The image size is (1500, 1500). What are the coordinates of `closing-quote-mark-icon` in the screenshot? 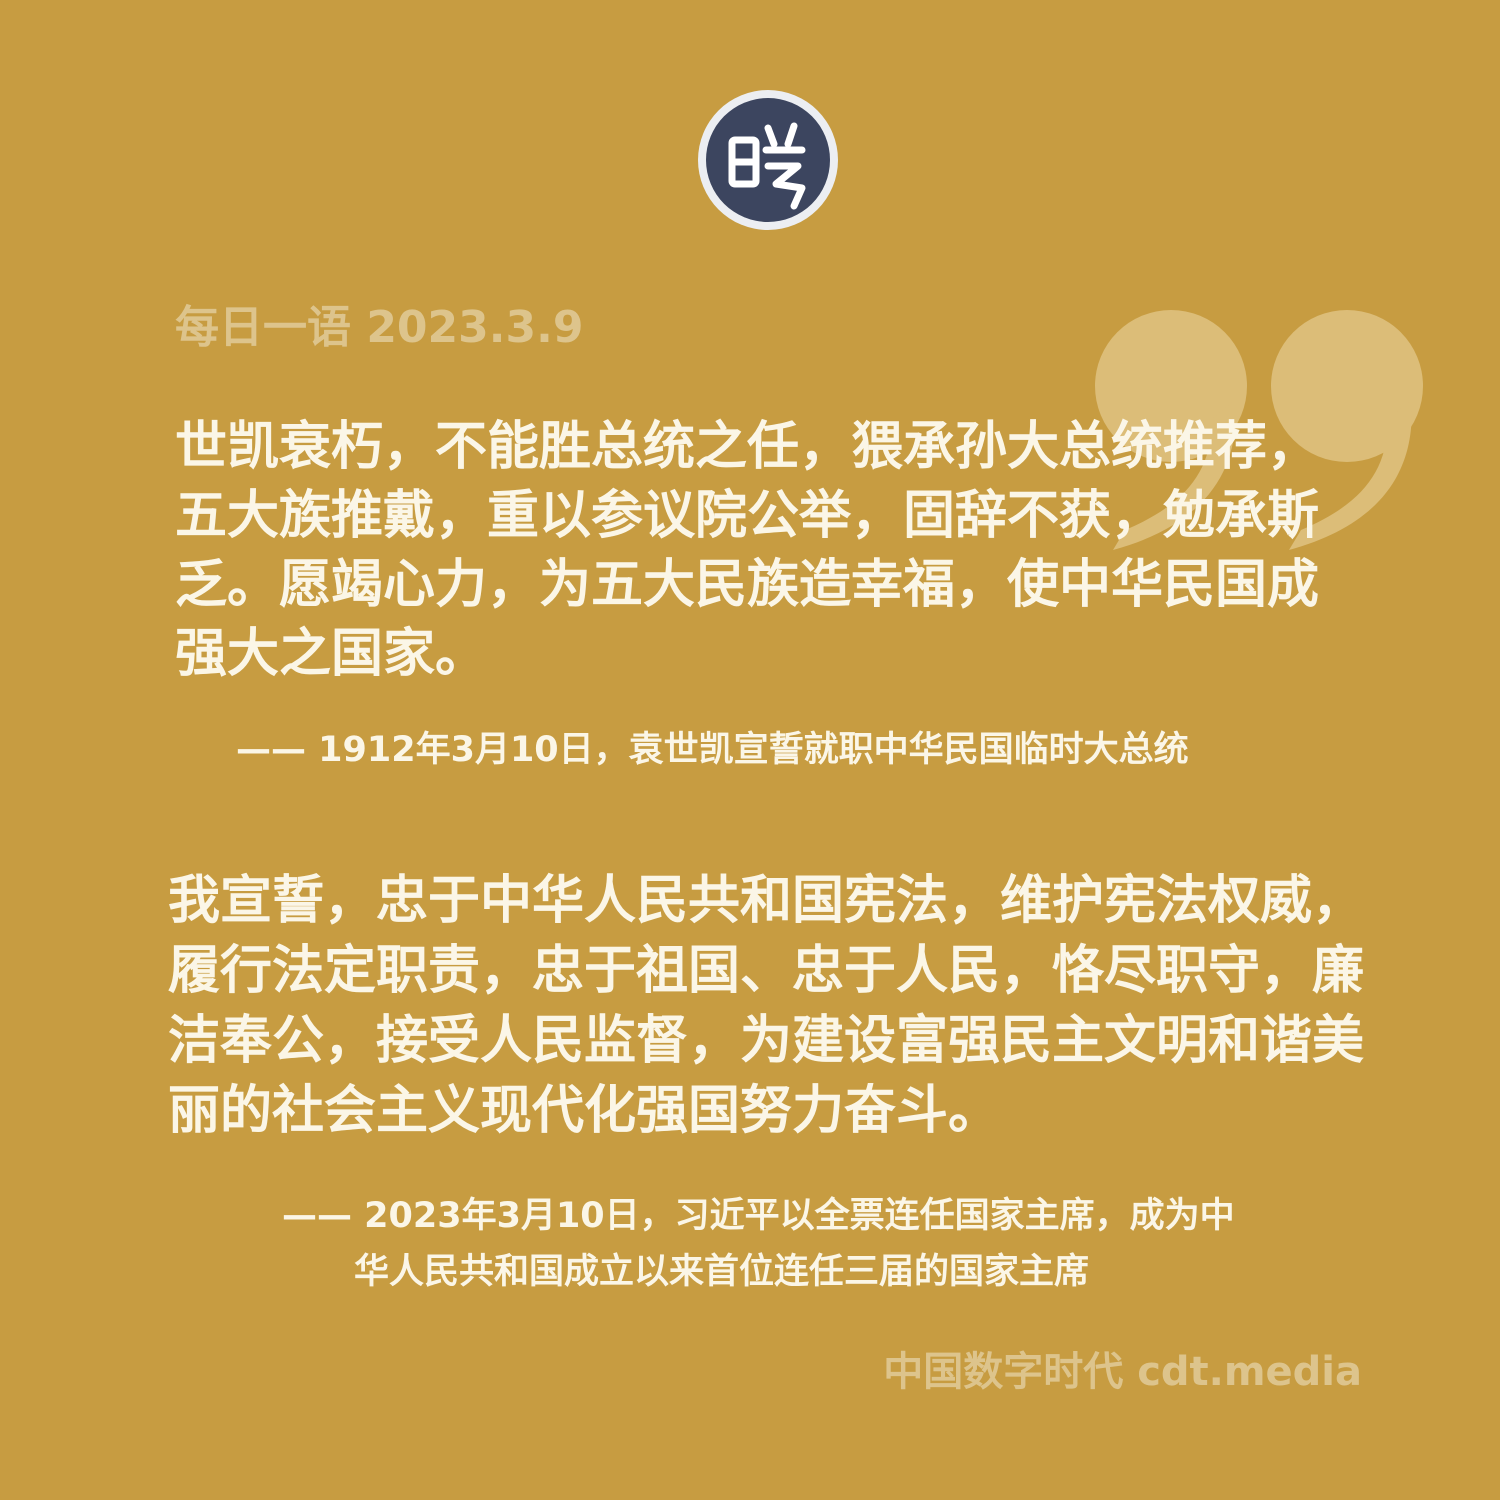 It's located at (1259, 430).